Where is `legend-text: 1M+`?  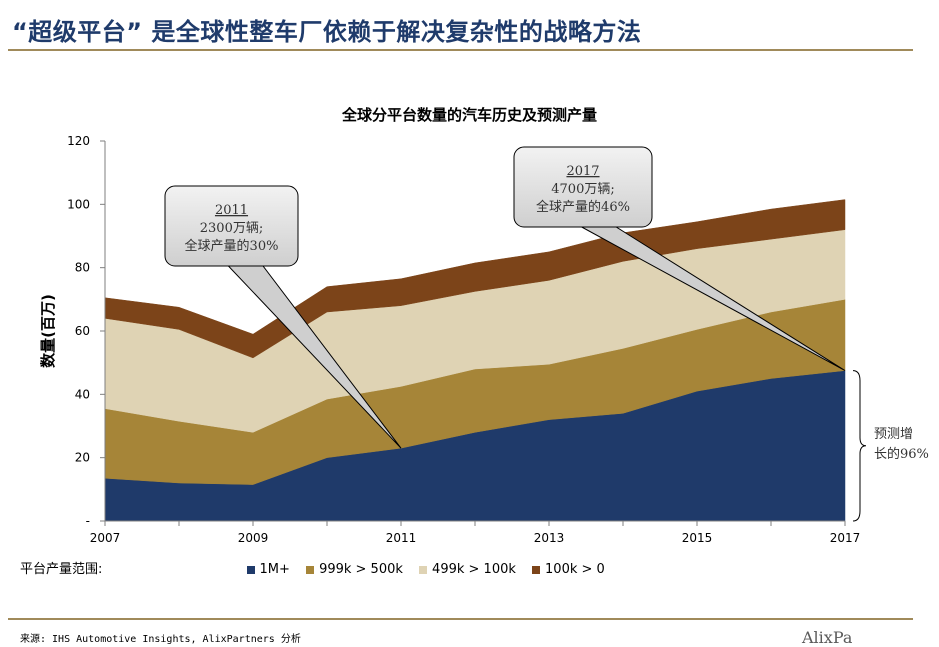
legend-text: 1M+ is located at coordinates (274, 569).